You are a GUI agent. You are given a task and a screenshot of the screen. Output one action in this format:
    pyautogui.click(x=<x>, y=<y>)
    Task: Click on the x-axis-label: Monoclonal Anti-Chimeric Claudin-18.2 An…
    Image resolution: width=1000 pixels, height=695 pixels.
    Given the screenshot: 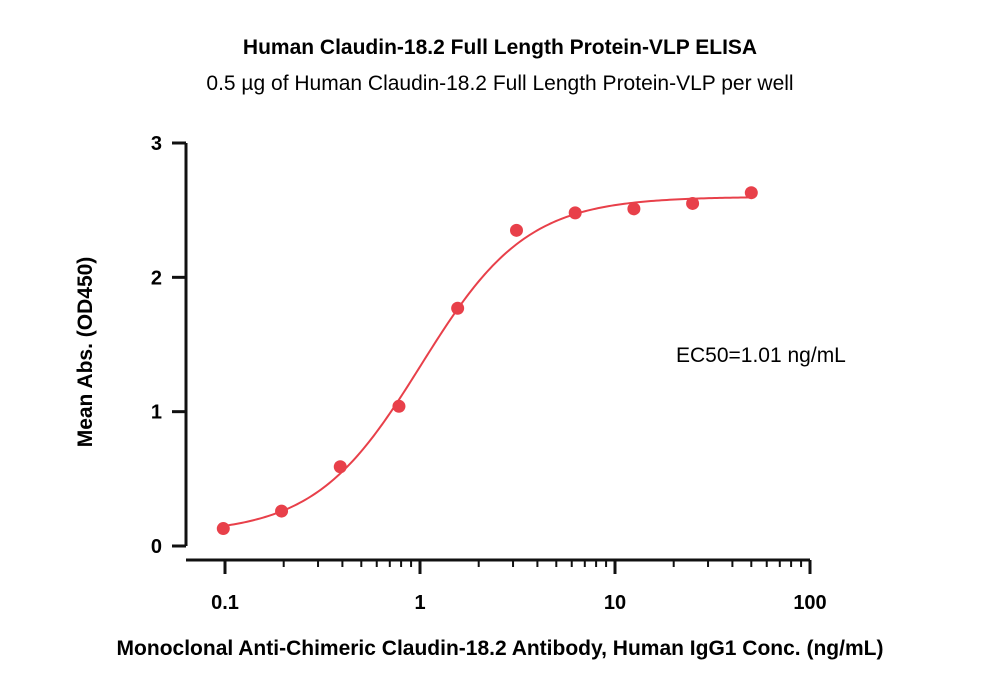 What is the action you would take?
    pyautogui.click(x=500, y=648)
    